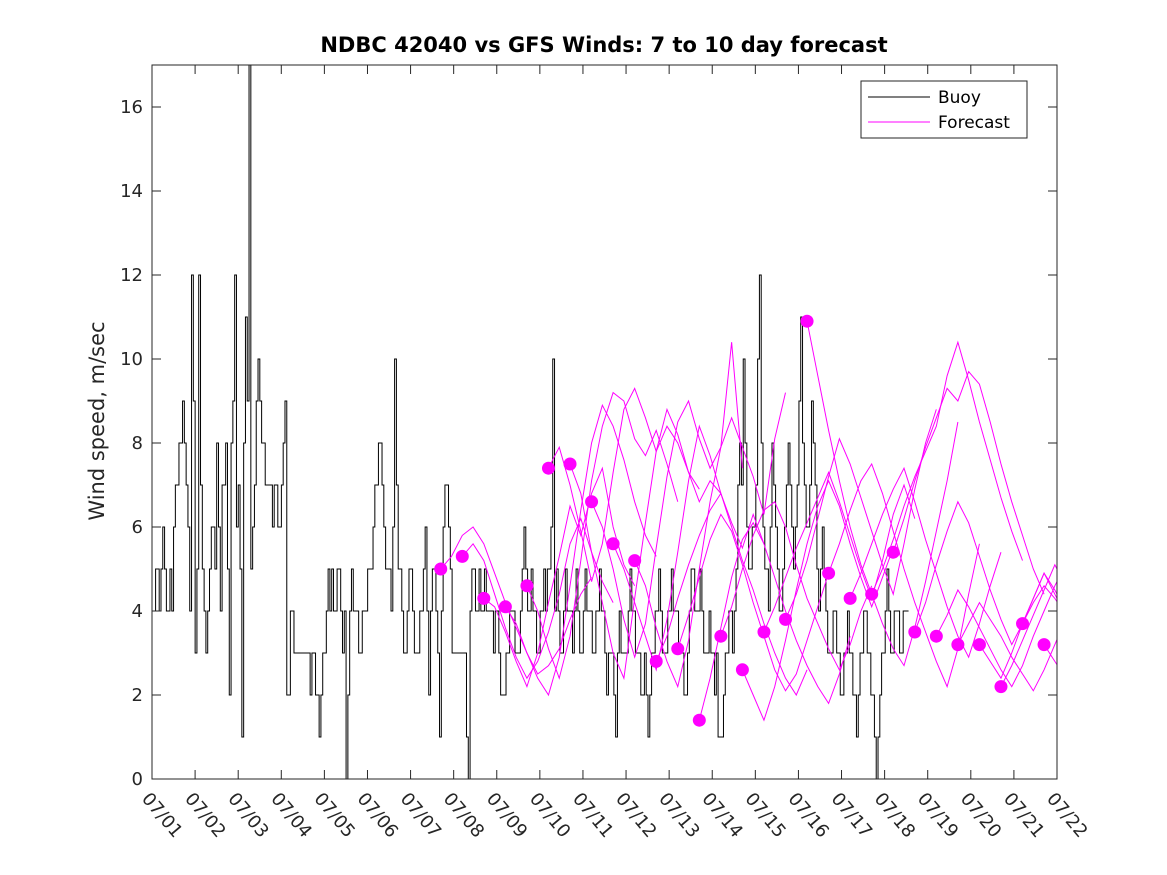 This screenshot has height=875, width=1167. I want to click on y-tick-label: 4, so click(137, 611).